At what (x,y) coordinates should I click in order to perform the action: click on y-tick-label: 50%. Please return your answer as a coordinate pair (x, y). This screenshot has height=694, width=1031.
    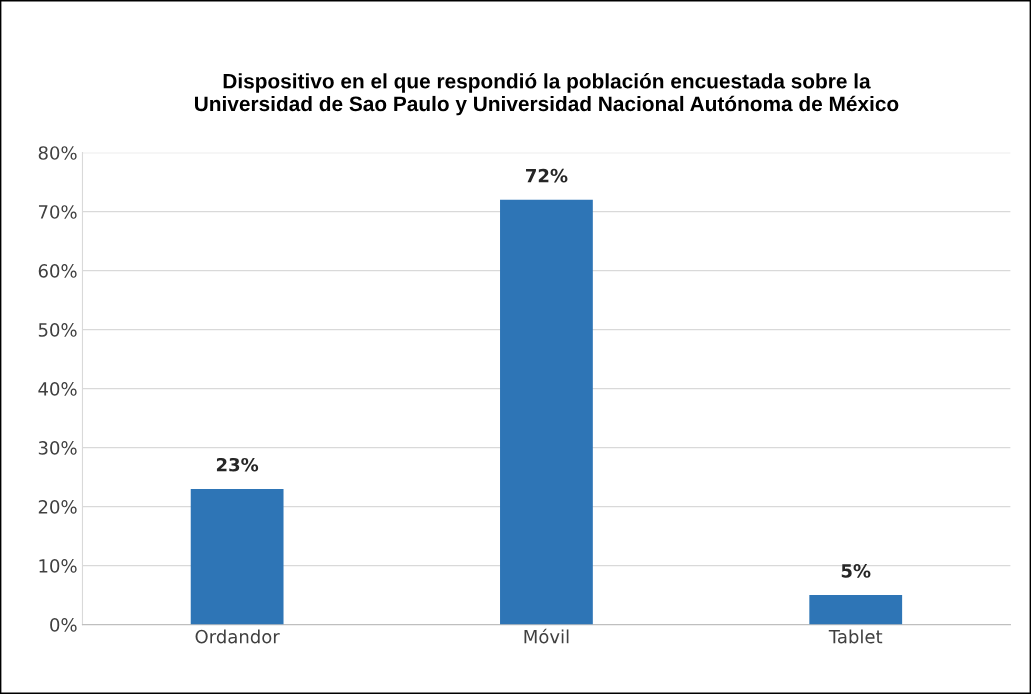
    Looking at the image, I should click on (57, 330).